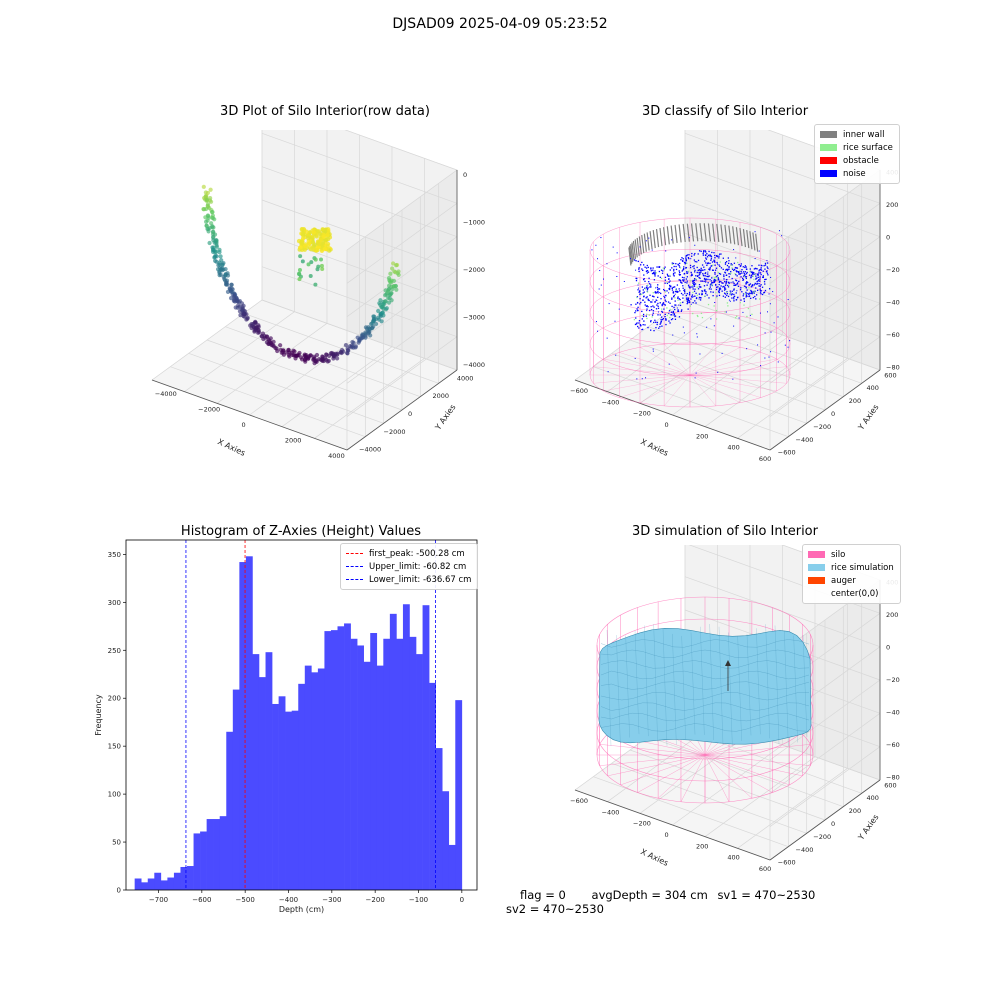 This screenshot has width=1000, height=1000. I want to click on z-tick-label: −1000, so click(474, 222).